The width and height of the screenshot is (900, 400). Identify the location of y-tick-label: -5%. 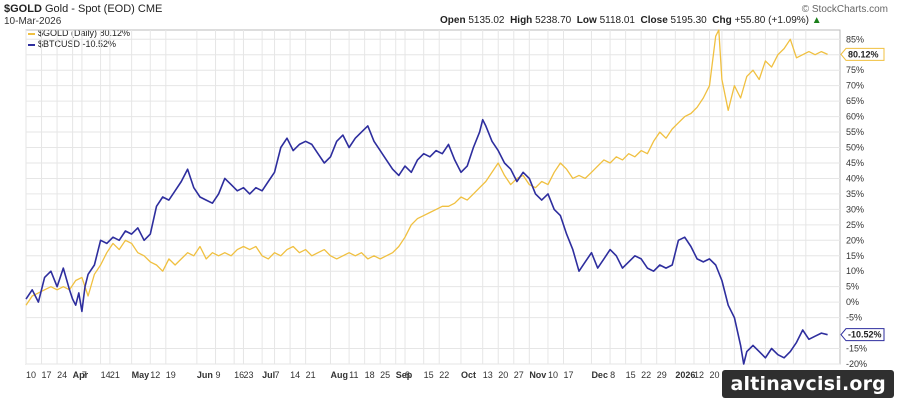
(854, 318).